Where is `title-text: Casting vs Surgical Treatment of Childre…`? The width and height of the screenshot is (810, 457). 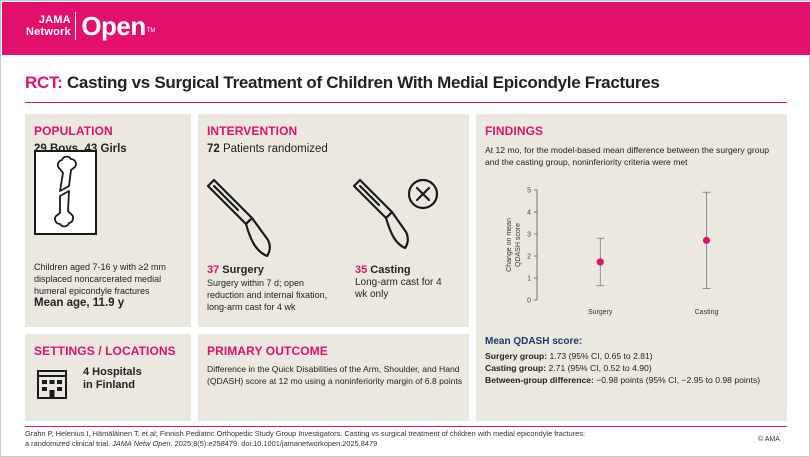 title-text: Casting vs Surgical Treatment of Childre… is located at coordinates (361, 82).